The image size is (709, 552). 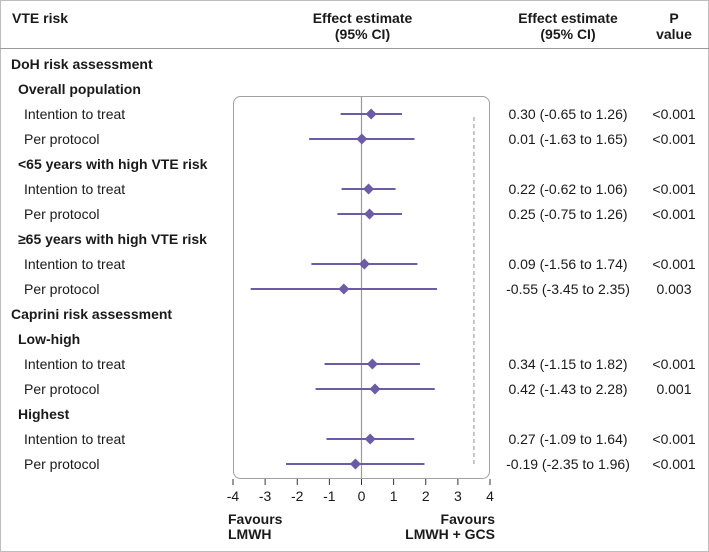 I want to click on x-tick-label: 3, so click(x=458, y=496).